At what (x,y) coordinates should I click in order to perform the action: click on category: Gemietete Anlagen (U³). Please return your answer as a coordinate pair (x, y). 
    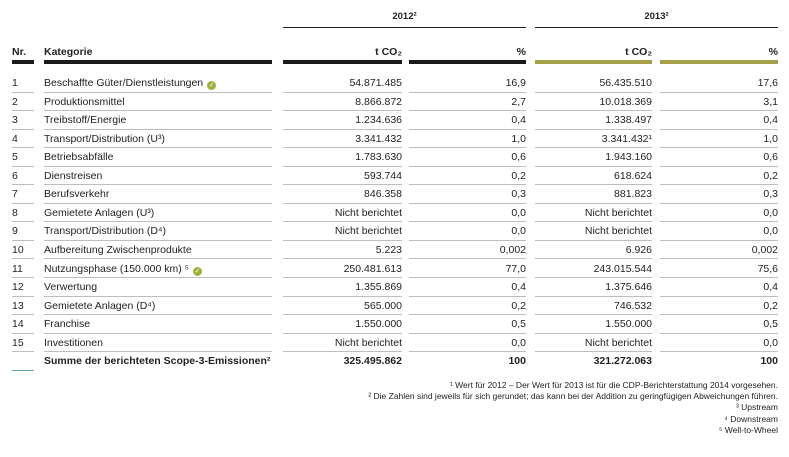
    Looking at the image, I should click on (99, 212).